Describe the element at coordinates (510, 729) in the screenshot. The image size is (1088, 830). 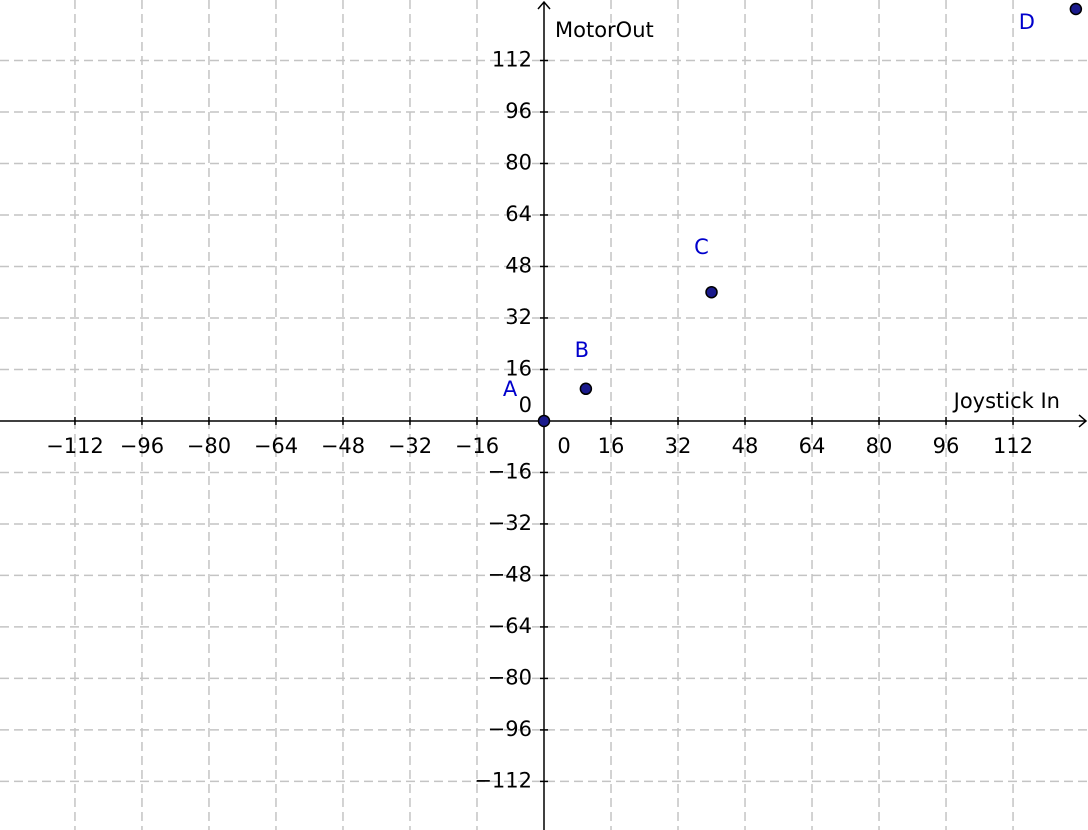
I see `y-tick-label: −96` at that location.